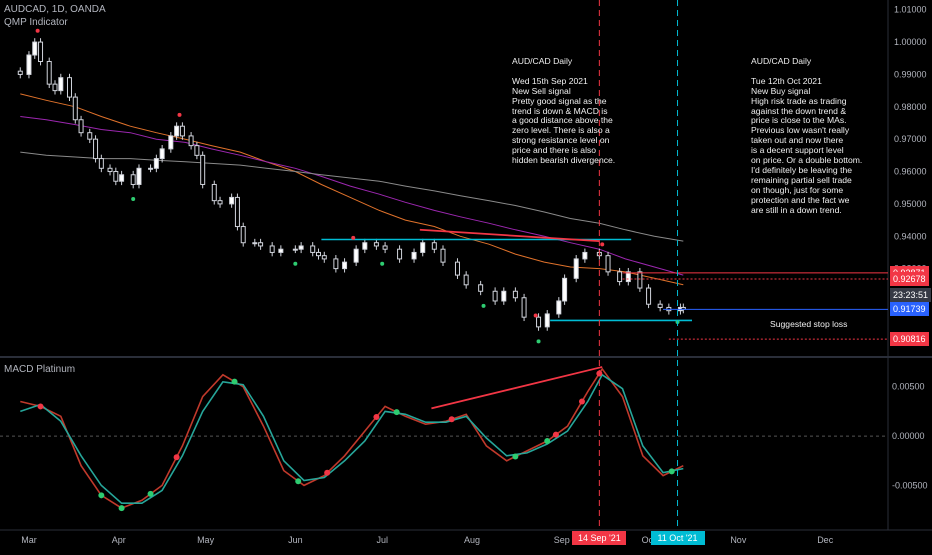 The height and width of the screenshot is (555, 932). What do you see at coordinates (40, 369) in the screenshot?
I see `macd-title: MACD Platinum` at bounding box center [40, 369].